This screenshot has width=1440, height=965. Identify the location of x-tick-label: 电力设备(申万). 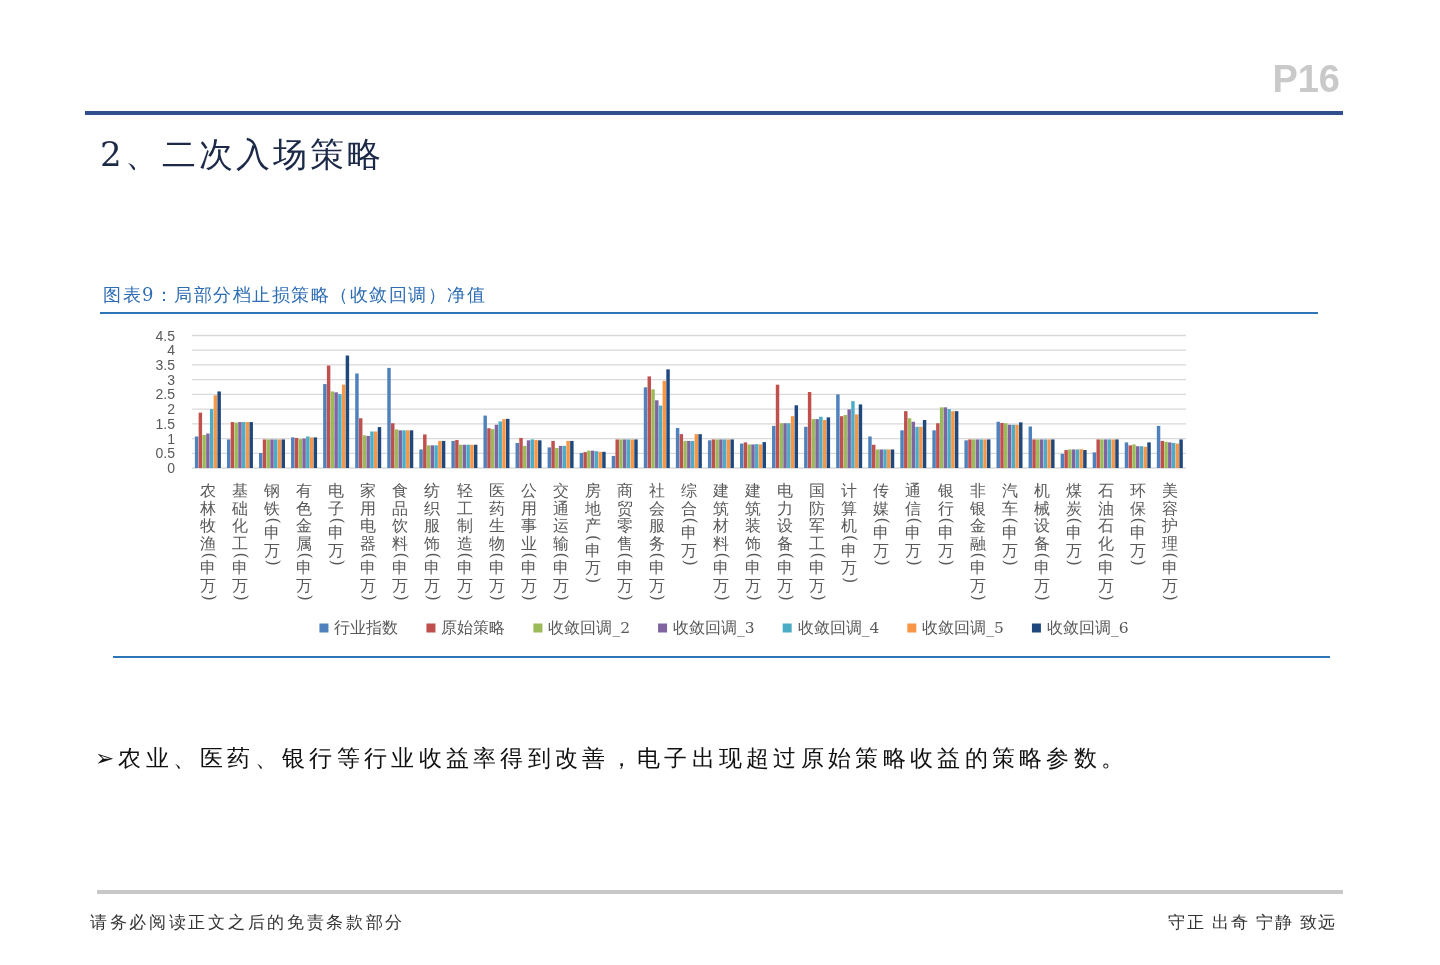
(786, 541).